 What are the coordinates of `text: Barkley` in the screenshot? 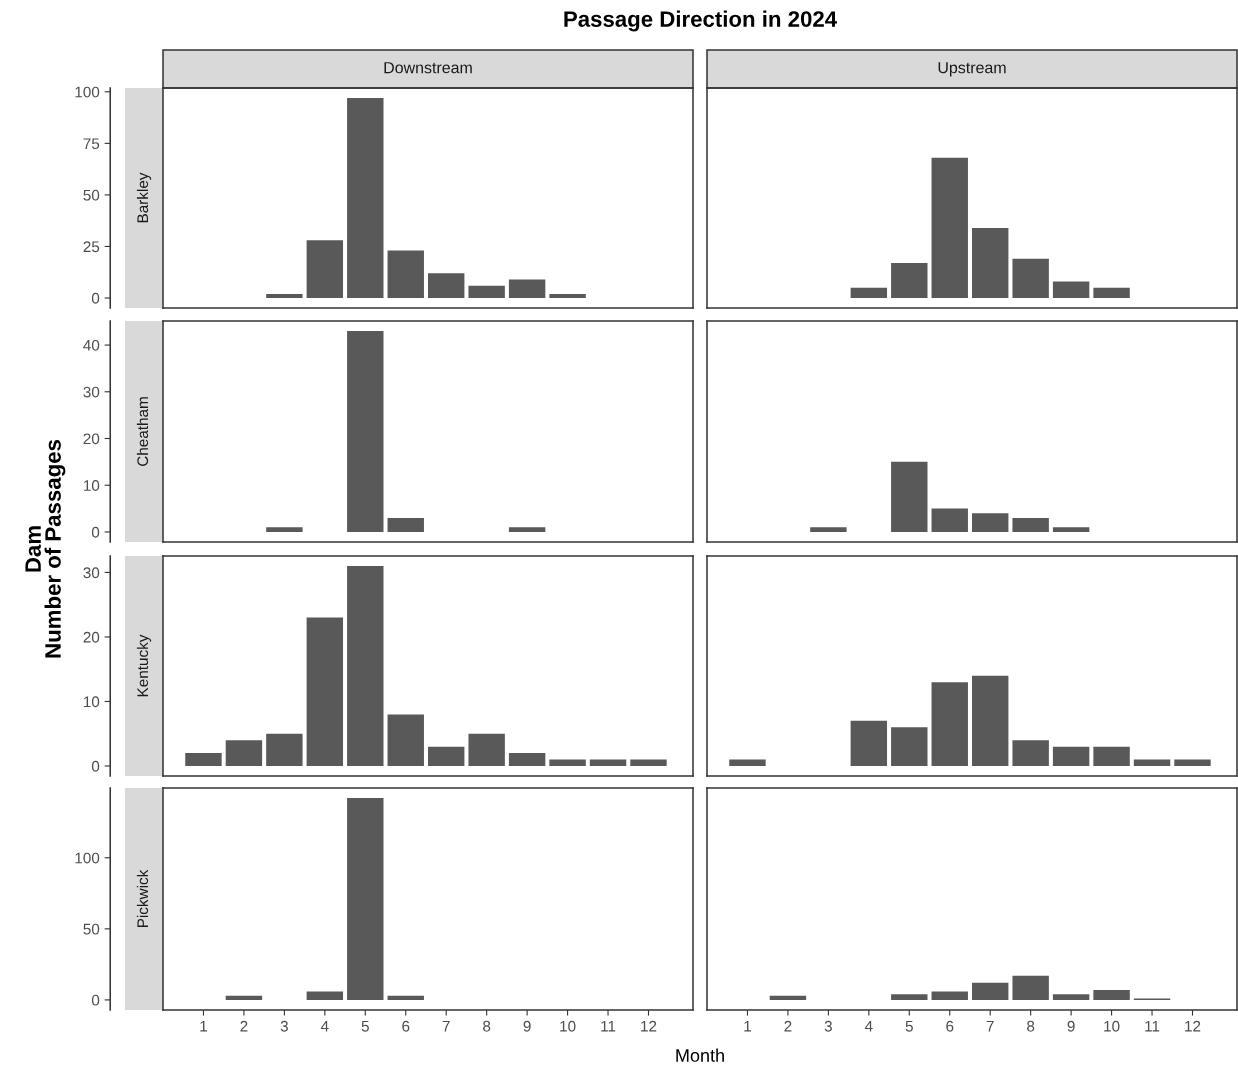 It's located at (144, 197).